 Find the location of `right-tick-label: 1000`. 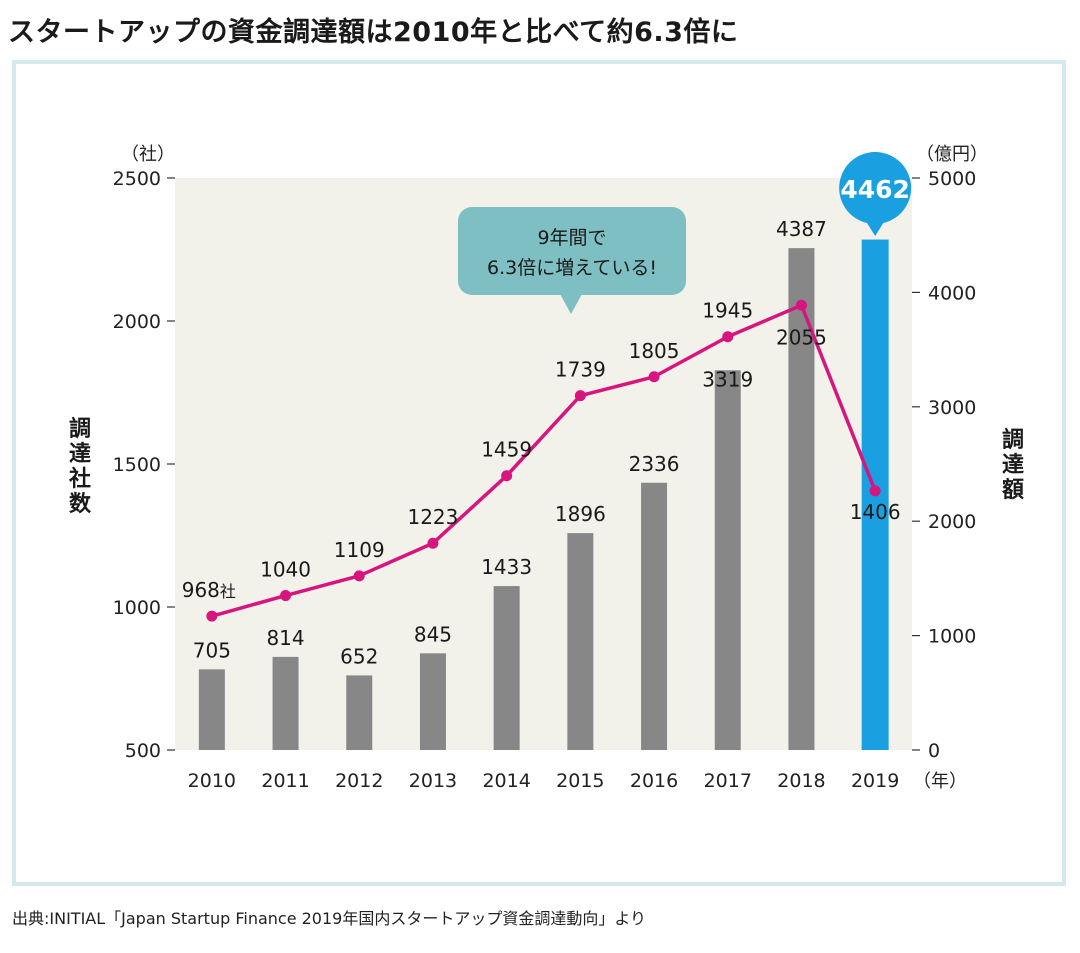

right-tick-label: 1000 is located at coordinates (952, 637).